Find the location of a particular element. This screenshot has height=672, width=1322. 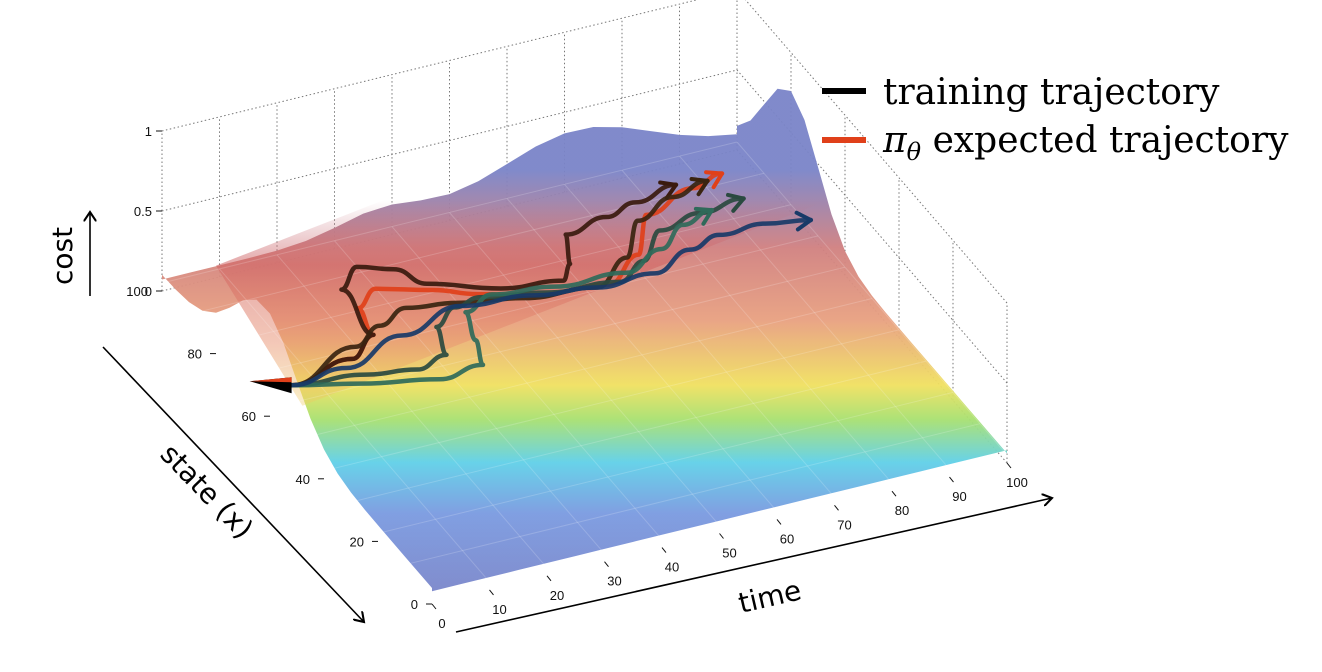

side-wall-gridline is located at coordinates (876, 152).